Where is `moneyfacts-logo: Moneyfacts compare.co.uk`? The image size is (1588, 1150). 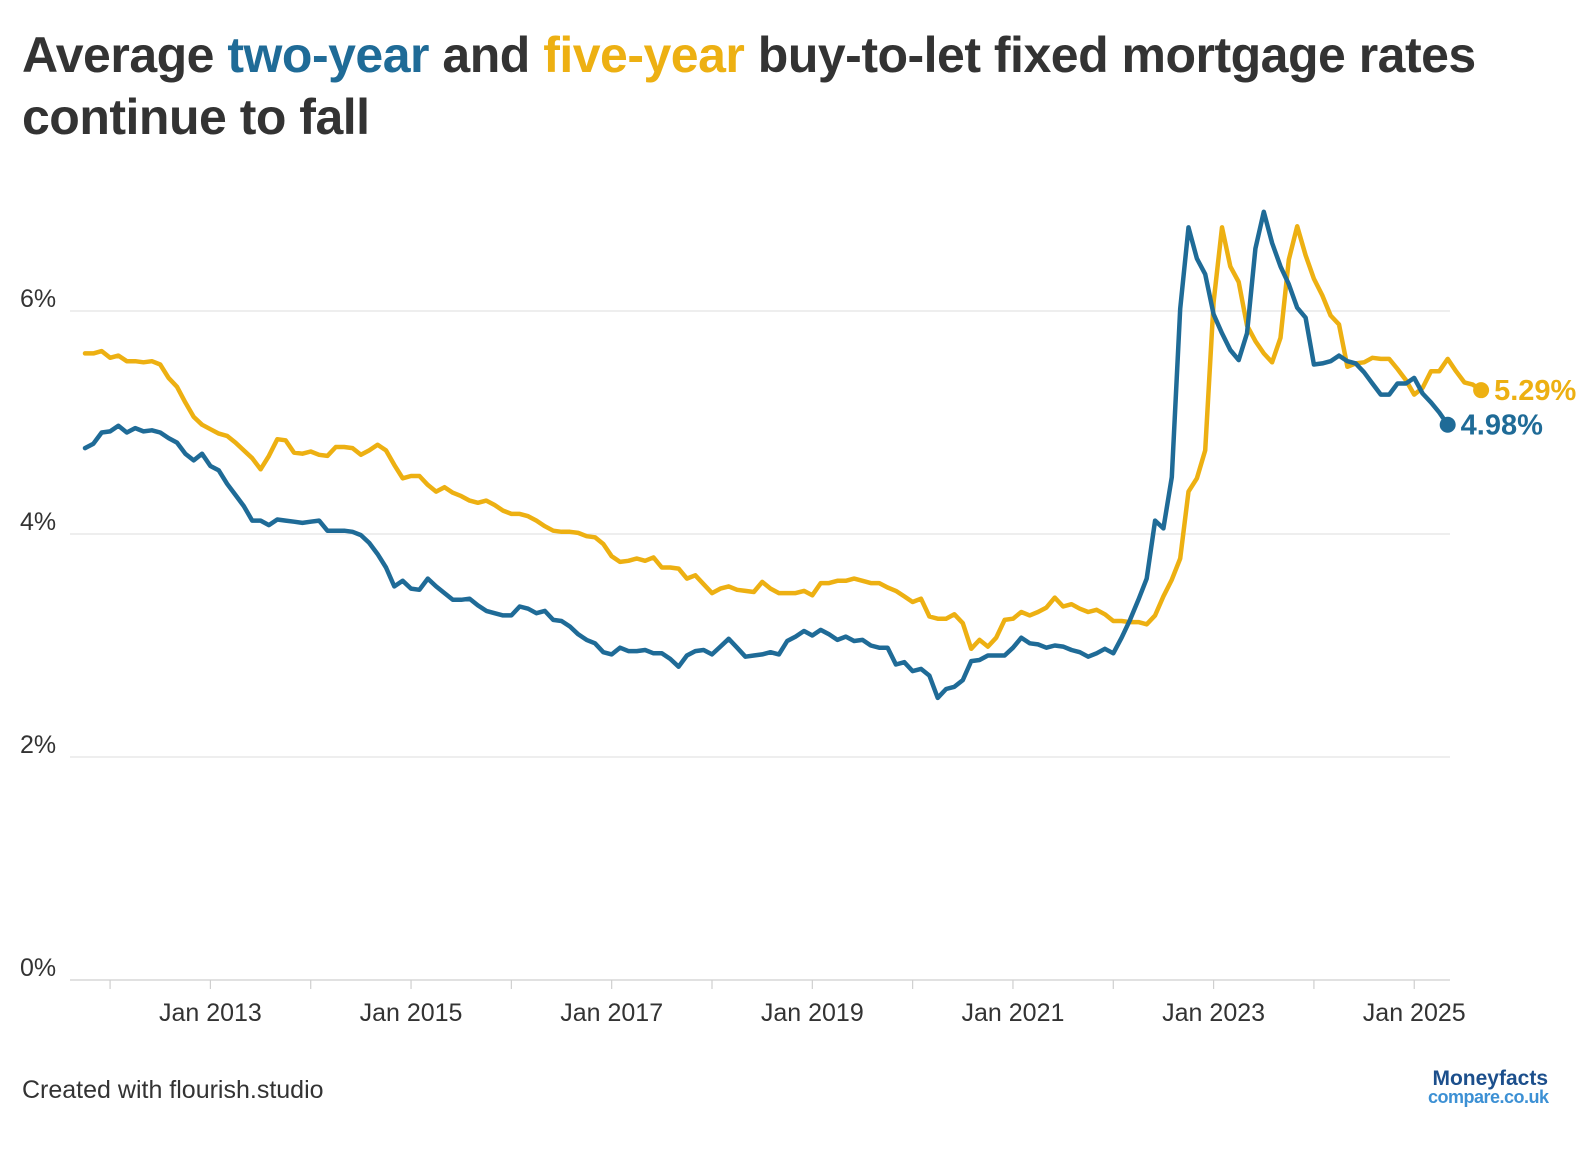
moneyfacts-logo: Moneyfacts compare.co.uk is located at coordinates (1488, 1087).